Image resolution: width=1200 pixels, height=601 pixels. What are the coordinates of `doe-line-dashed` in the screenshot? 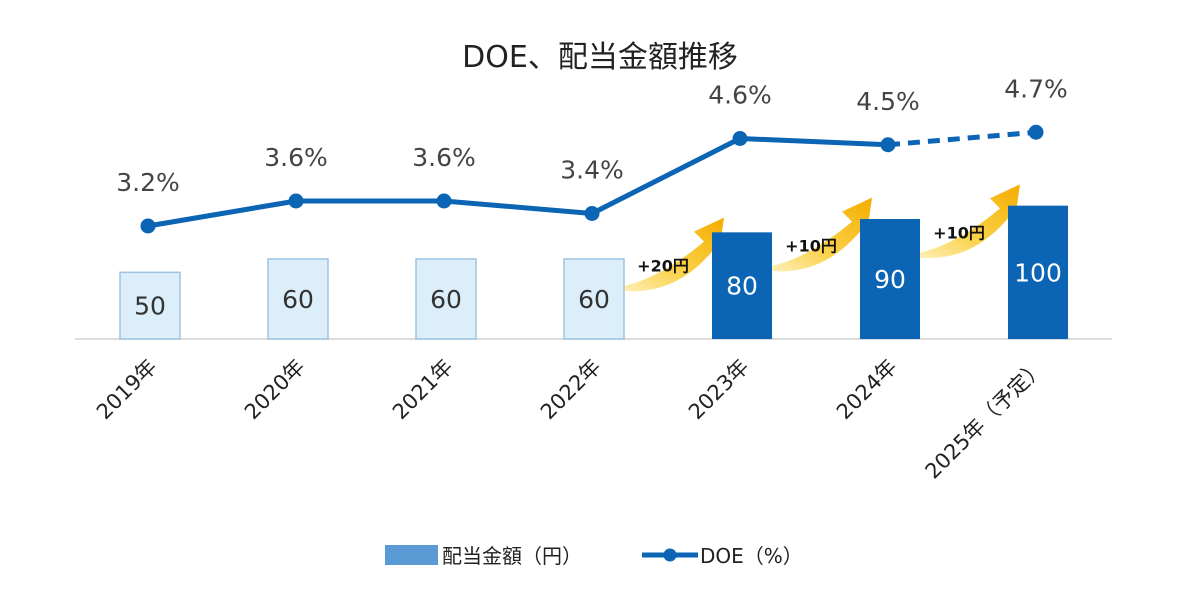 It's located at (962, 138).